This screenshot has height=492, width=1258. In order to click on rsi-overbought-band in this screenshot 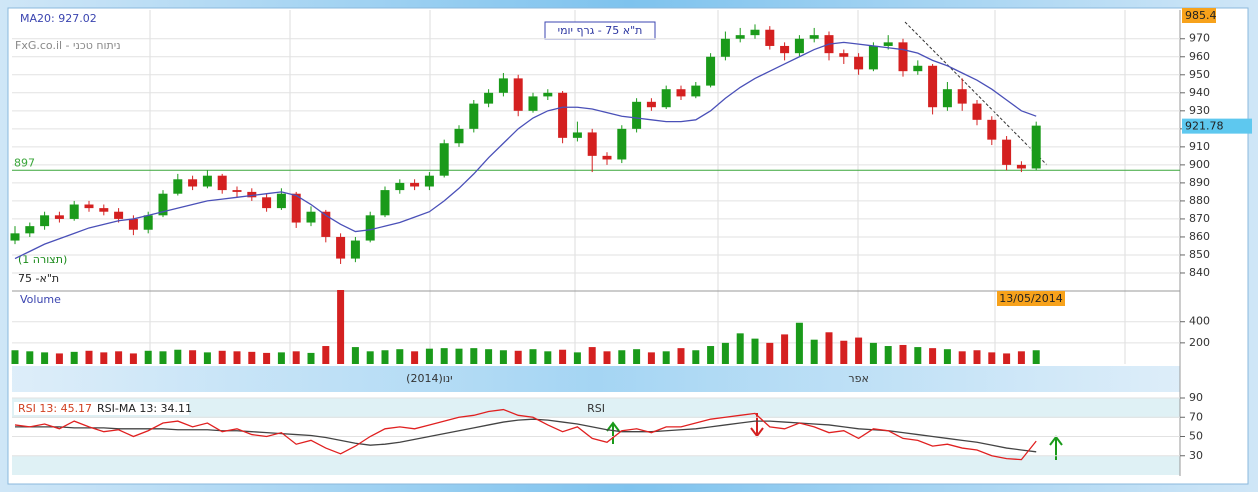, I will do `click(596, 408)`.